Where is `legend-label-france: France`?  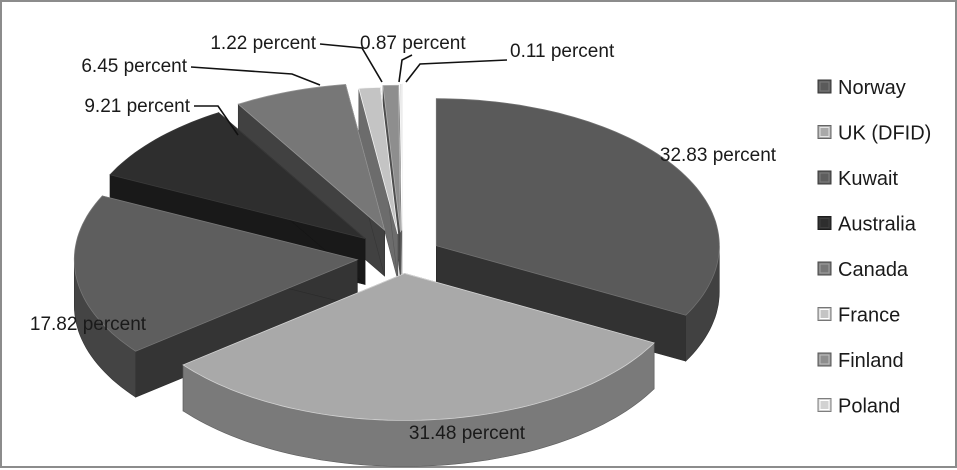
legend-label-france: France is located at coordinates (869, 316).